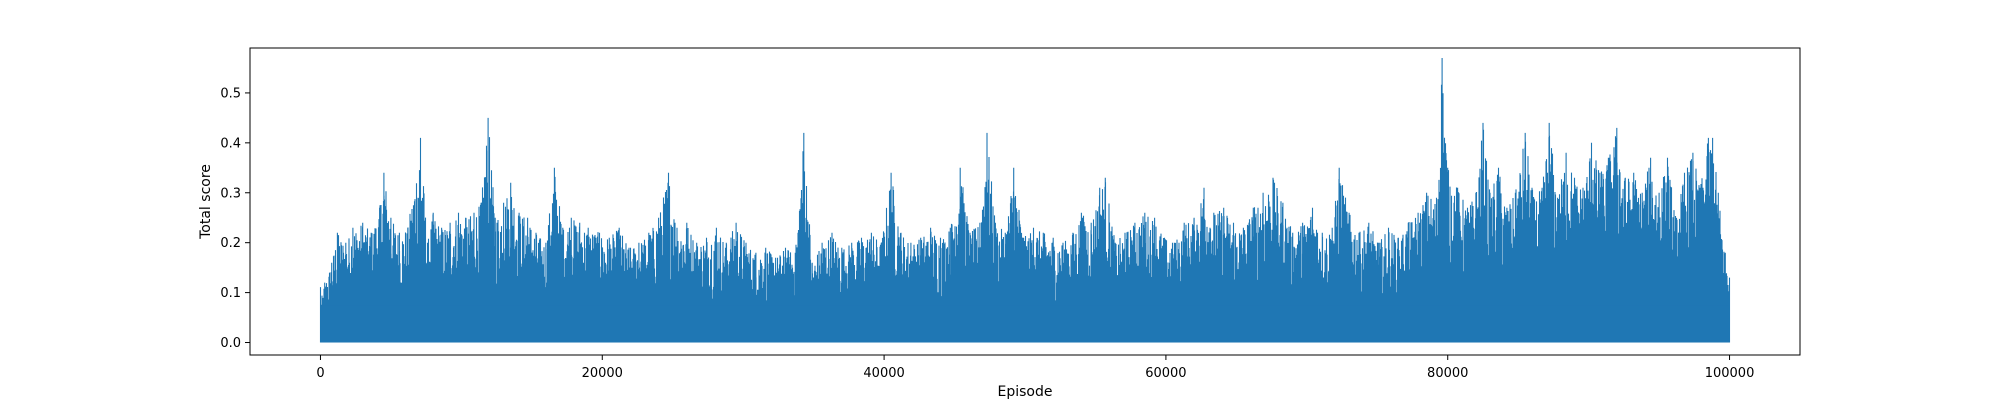  Describe the element at coordinates (1165, 373) in the screenshot. I see `x-tick-label: 60000` at that location.